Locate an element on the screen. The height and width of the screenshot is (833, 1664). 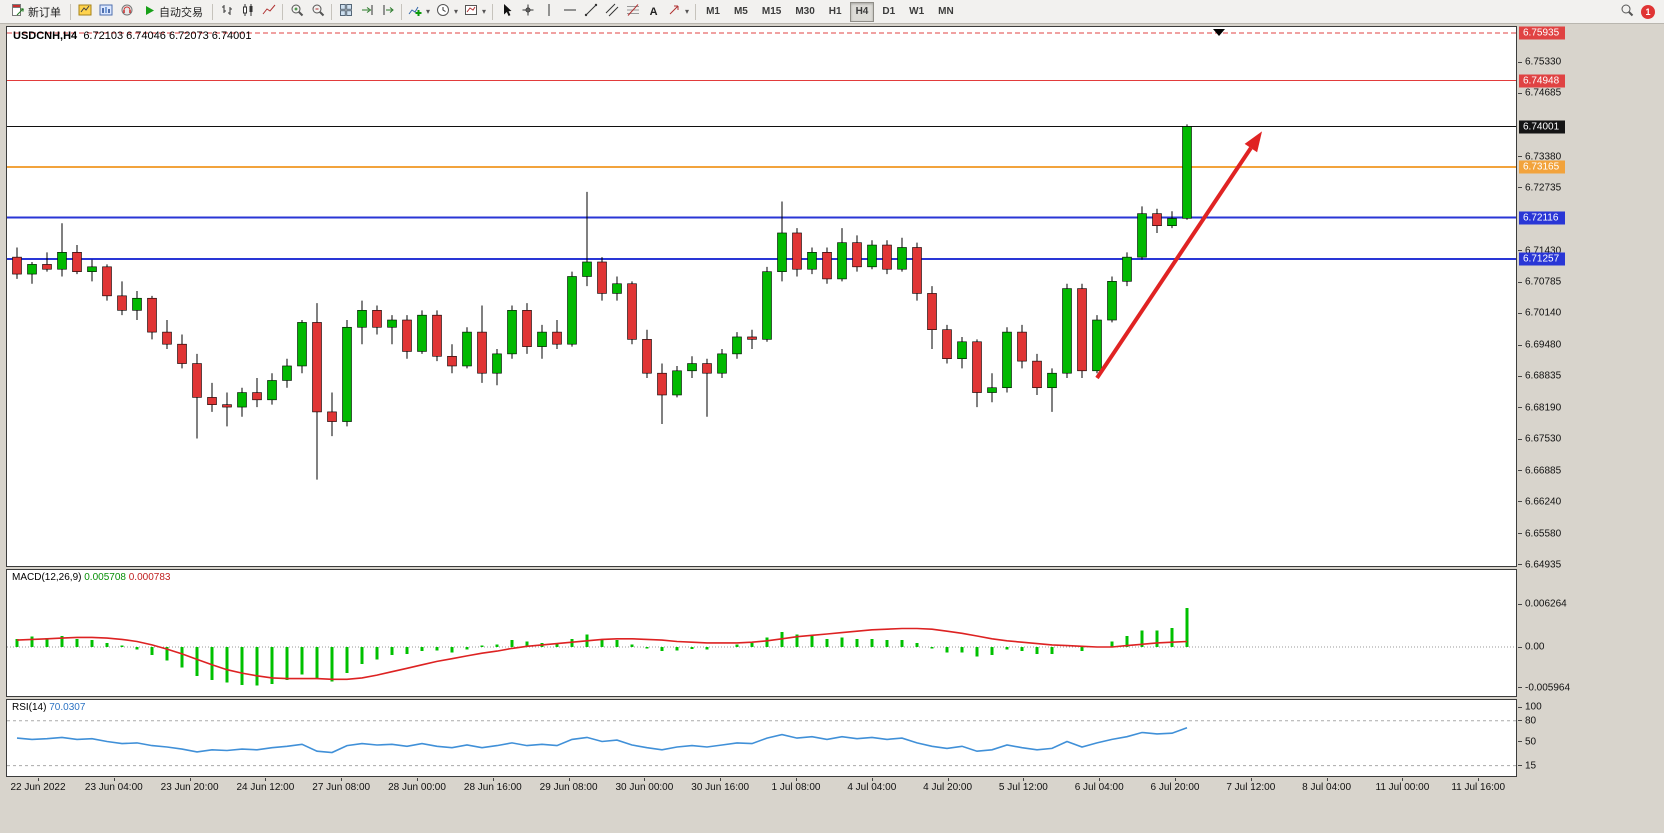
macd-value: 0.005708 is located at coordinates (105, 577).